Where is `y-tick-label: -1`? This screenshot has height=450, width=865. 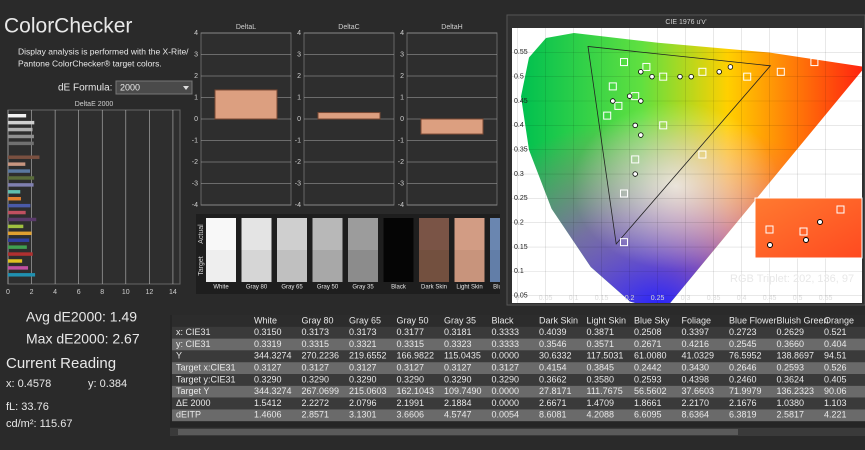
y-tick-label: -1 is located at coordinates (298, 140).